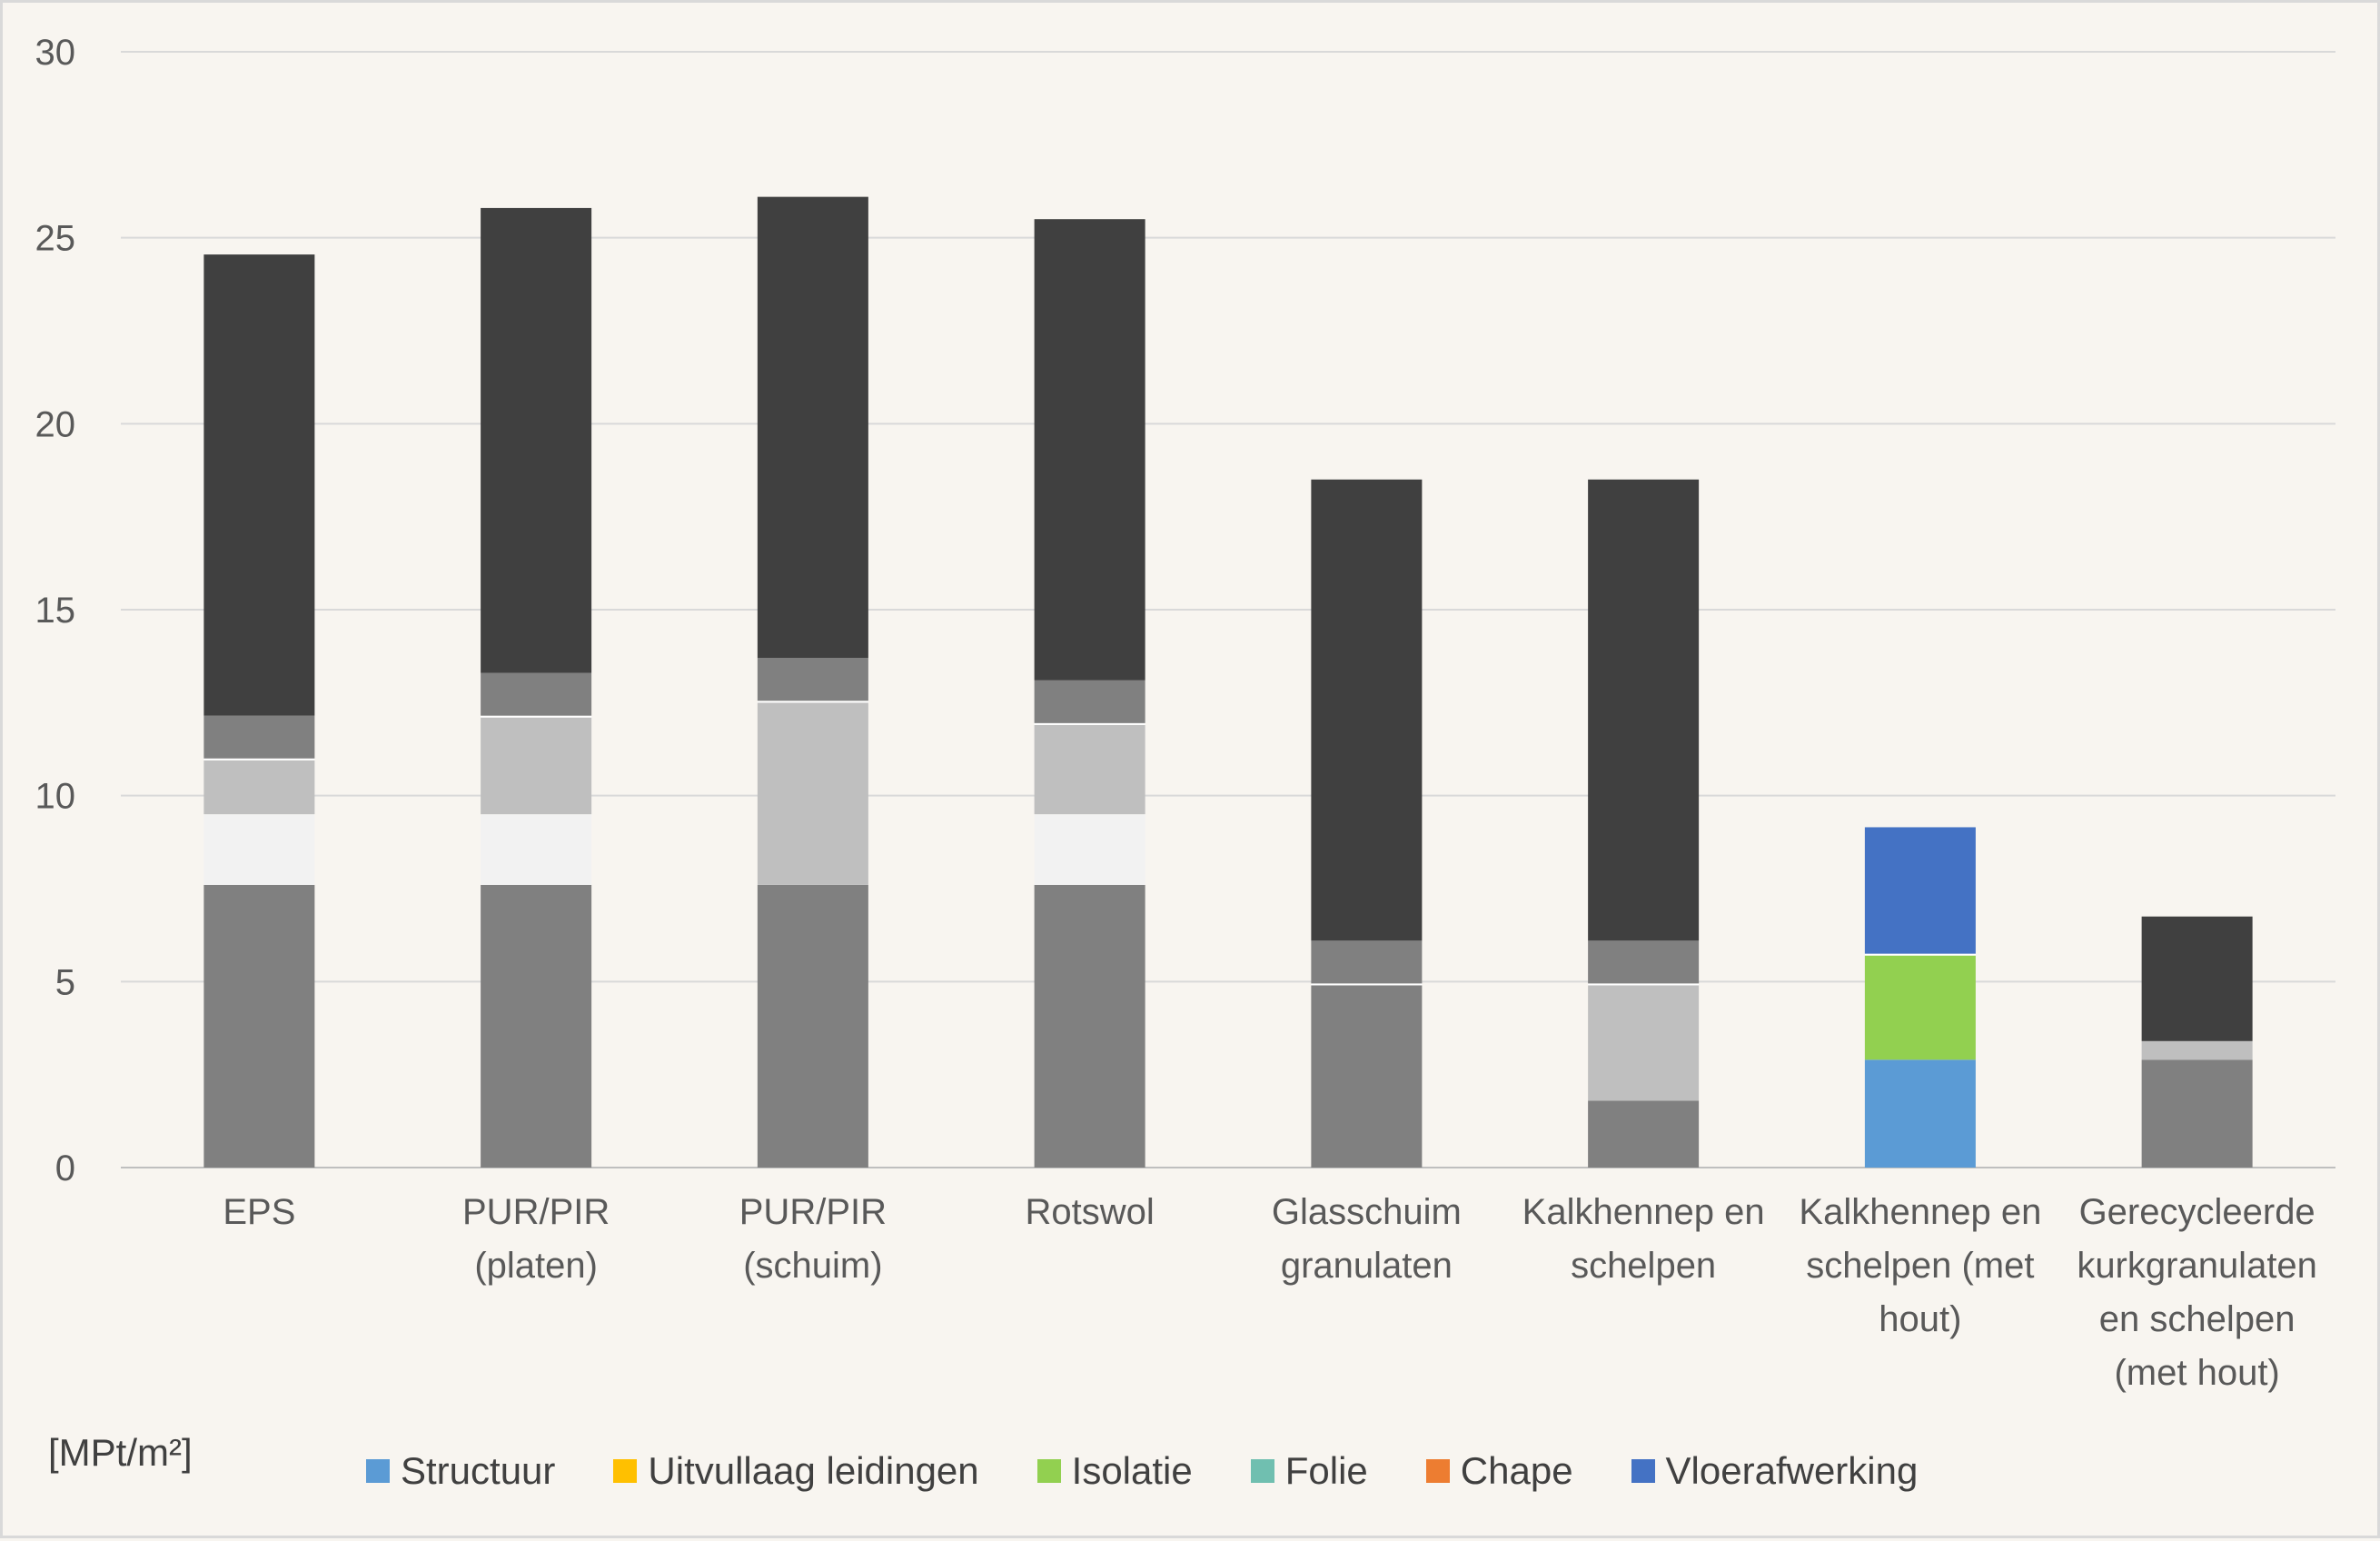  Describe the element at coordinates (55, 424) in the screenshot. I see `y-tick-label: 20` at that location.